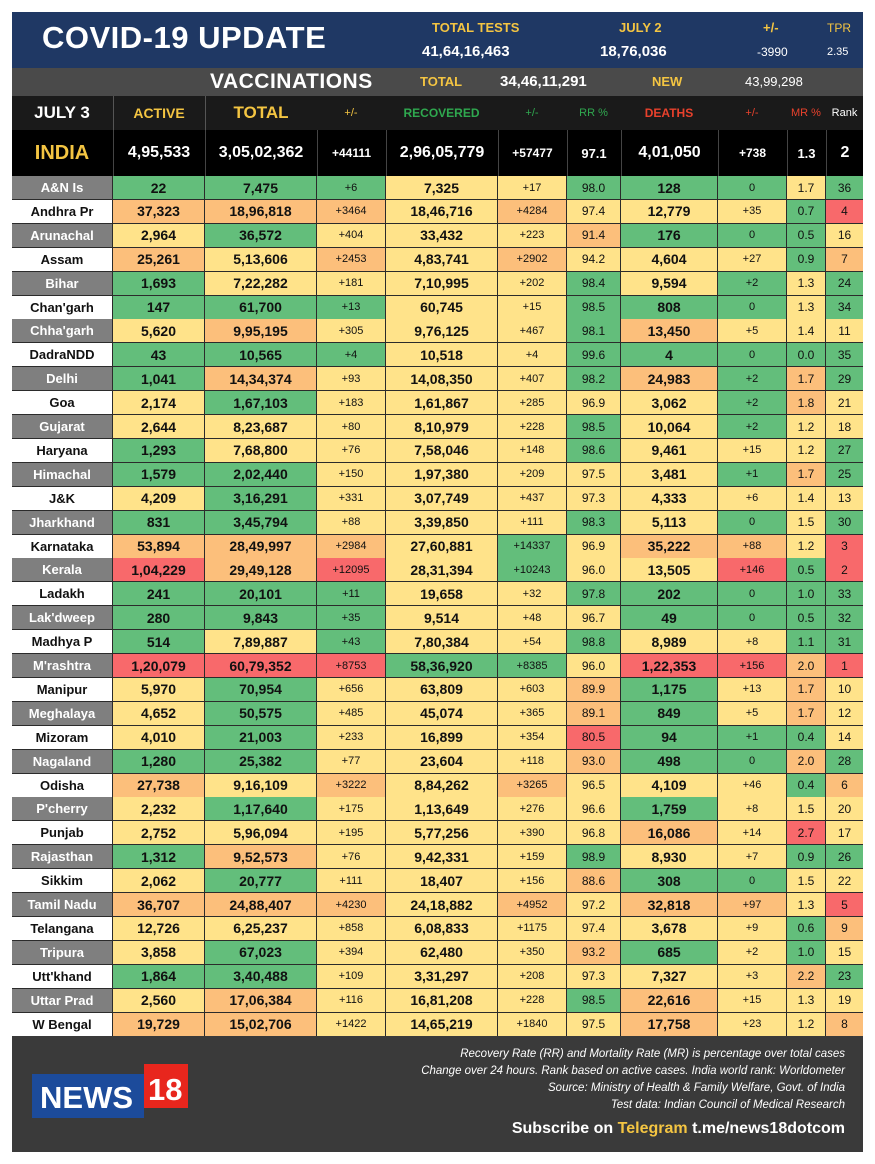  I want to click on cell-rr: 96.7, so click(593, 618).